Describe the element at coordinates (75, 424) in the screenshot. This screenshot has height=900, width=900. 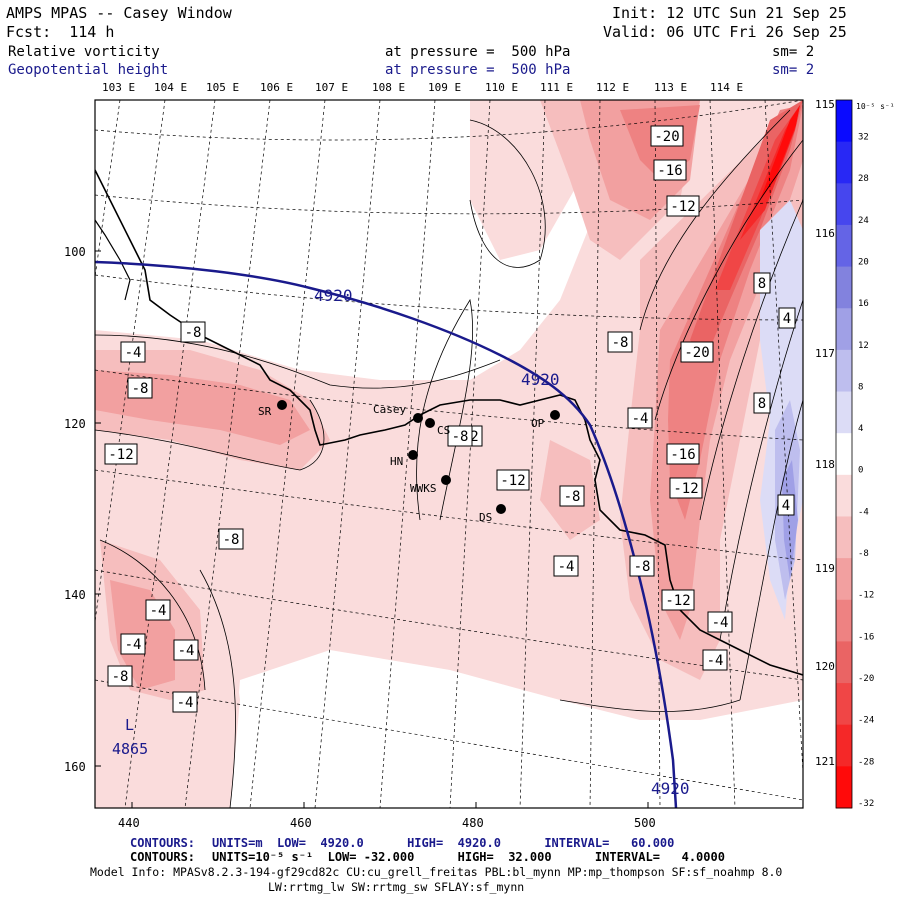
I see `y-tick-label: 120` at that location.